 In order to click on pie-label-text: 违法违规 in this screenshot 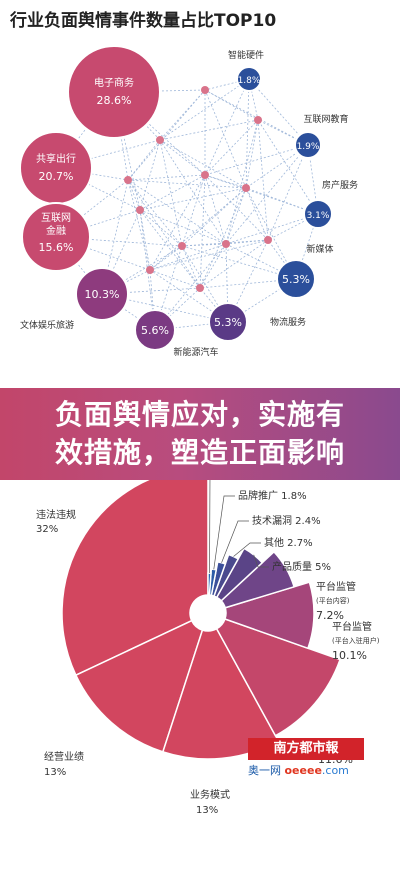, I will do `click(56, 514)`.